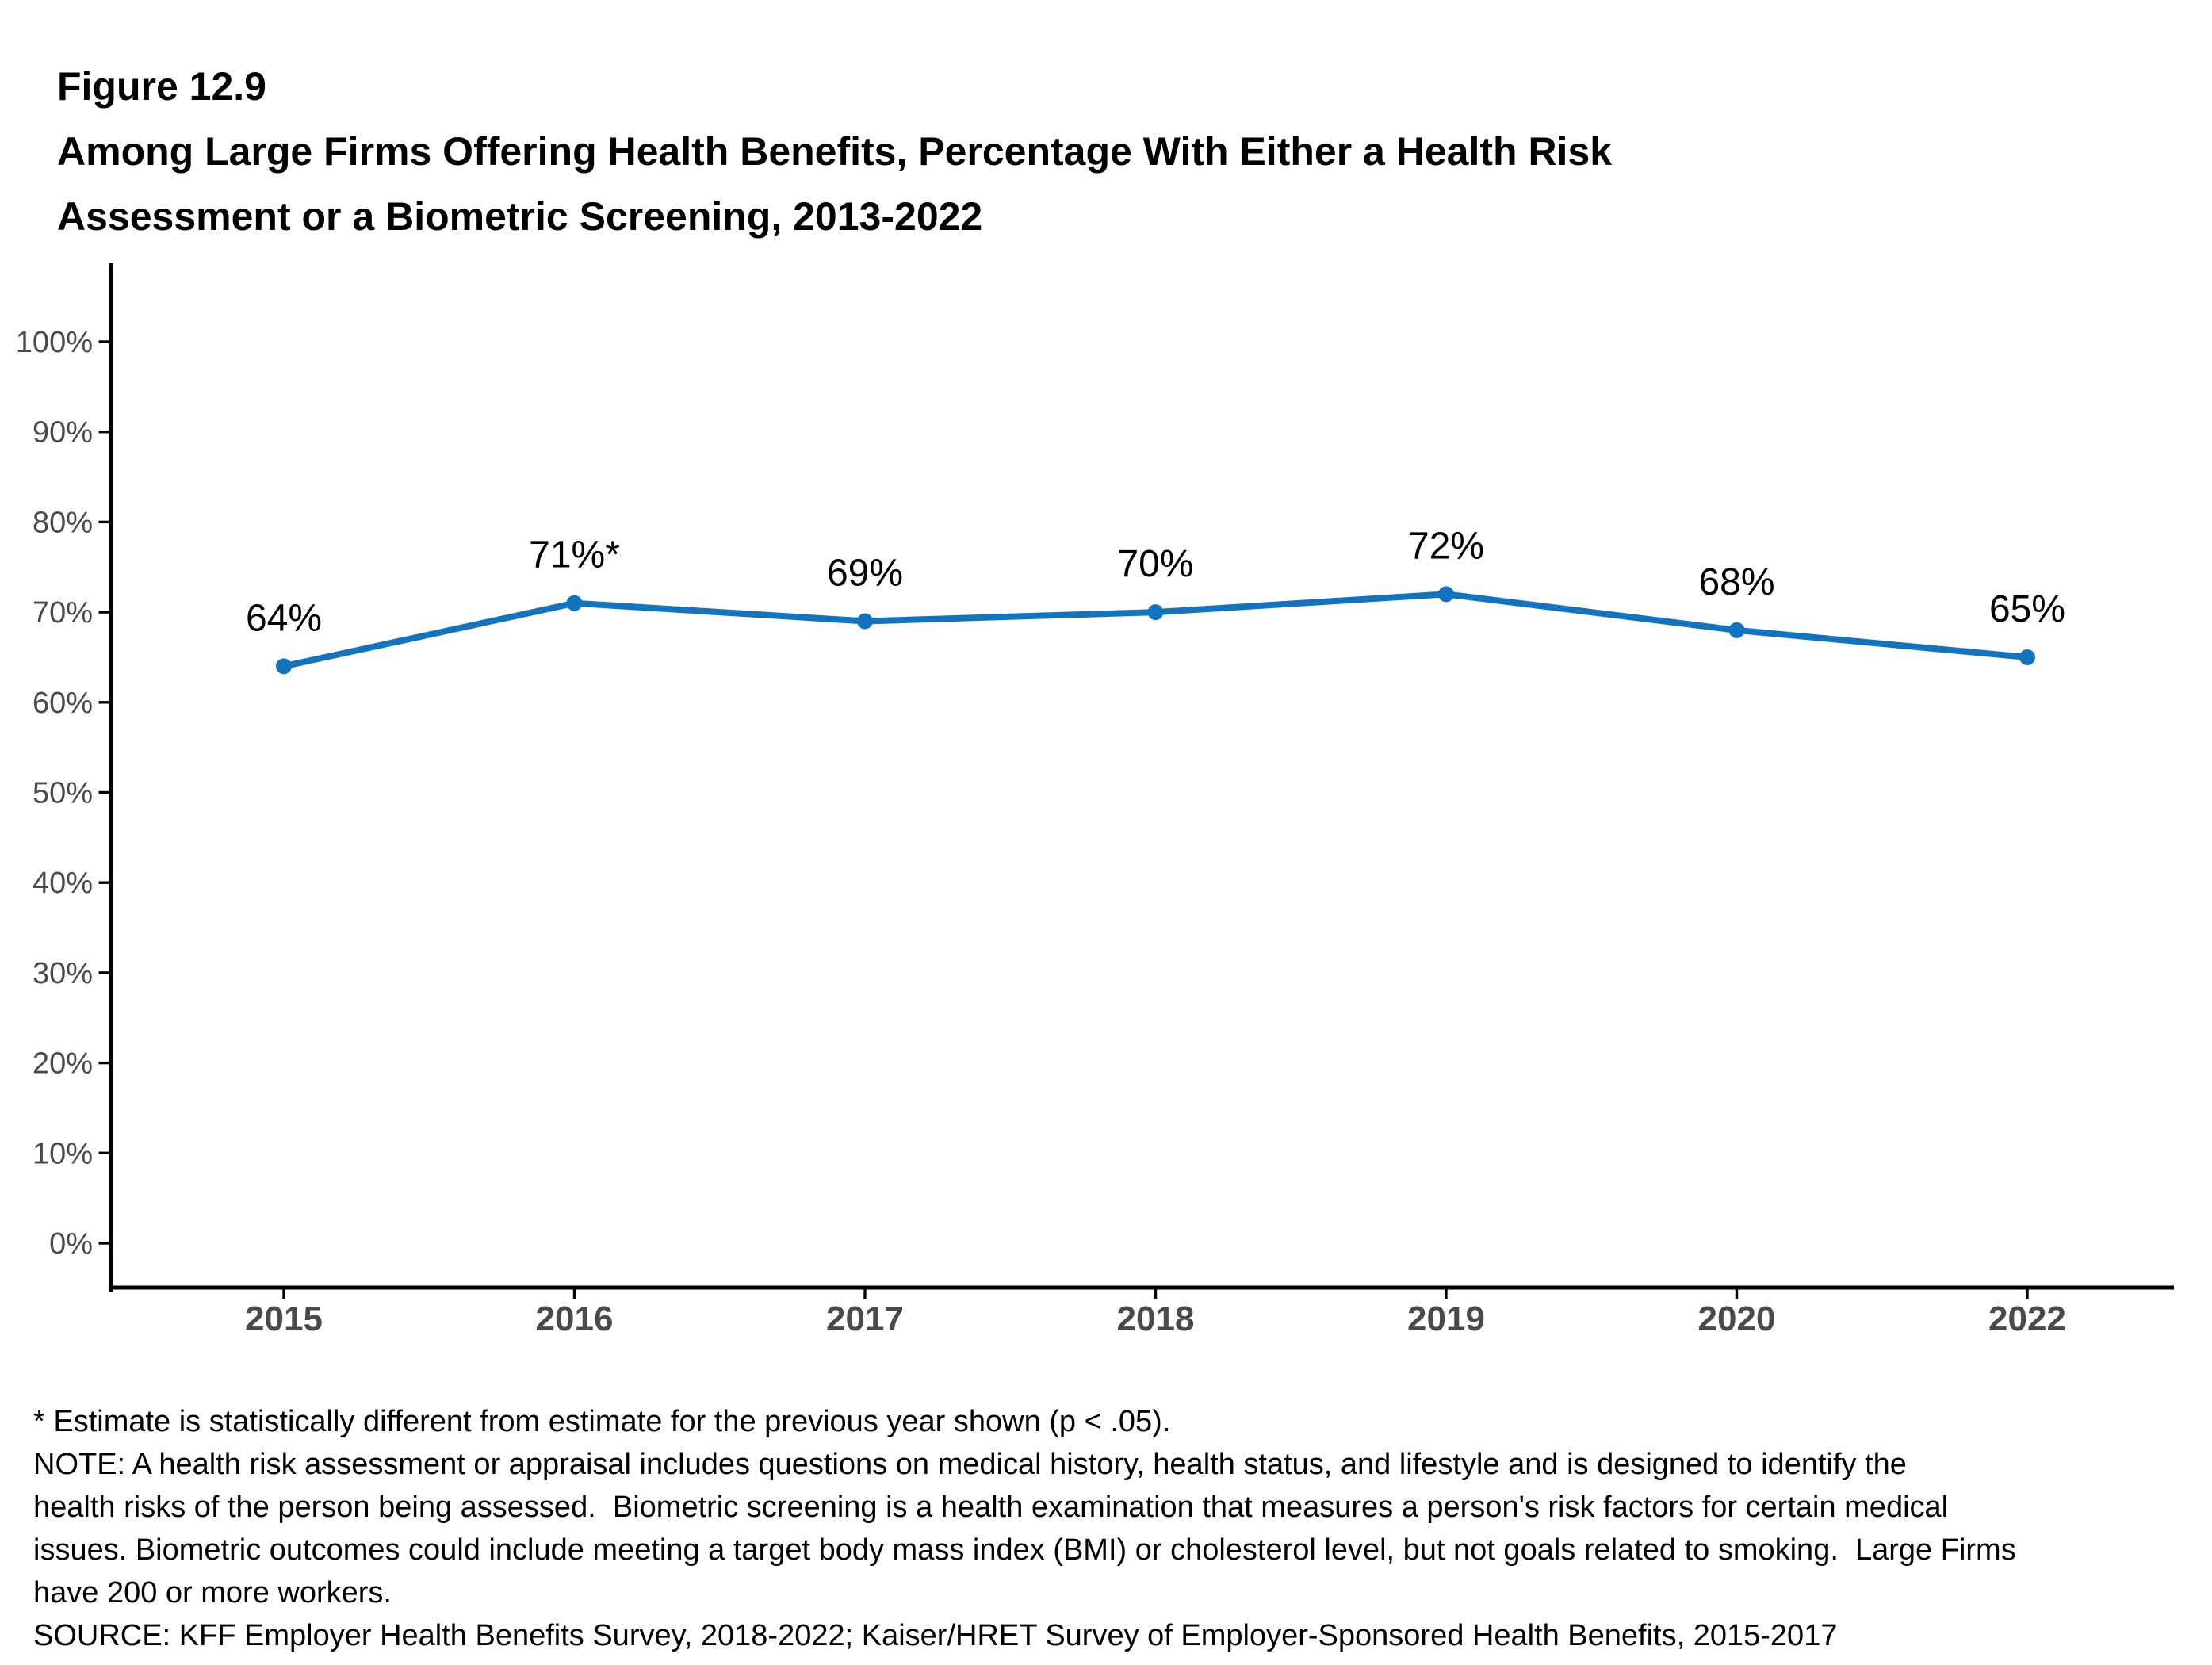 This screenshot has width=2212, height=1665. I want to click on y-tick-label: 80%, so click(63, 522).